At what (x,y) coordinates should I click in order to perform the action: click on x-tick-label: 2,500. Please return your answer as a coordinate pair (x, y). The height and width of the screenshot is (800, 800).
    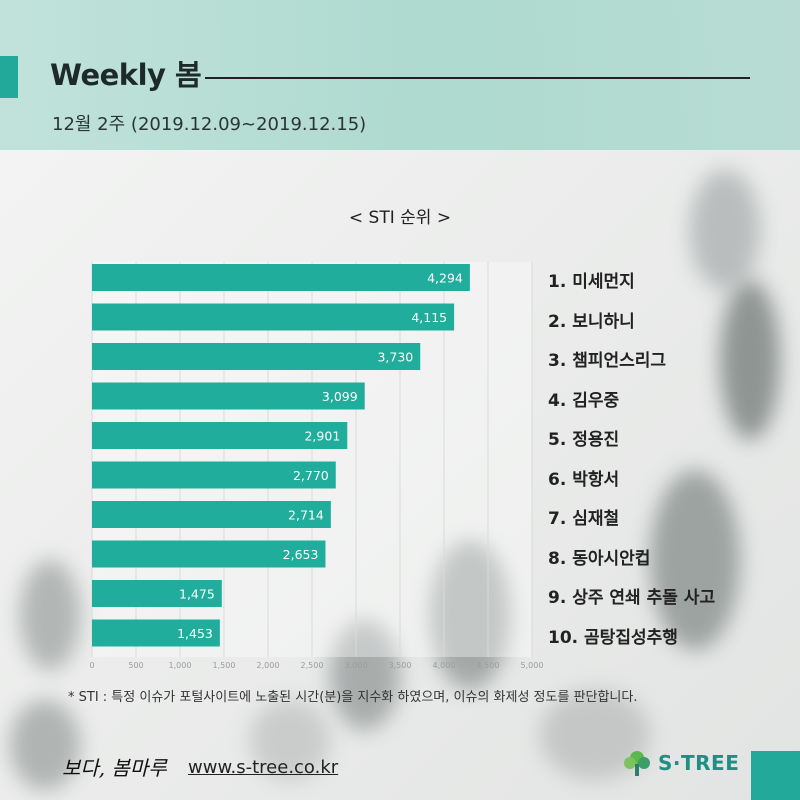
    Looking at the image, I should click on (312, 665).